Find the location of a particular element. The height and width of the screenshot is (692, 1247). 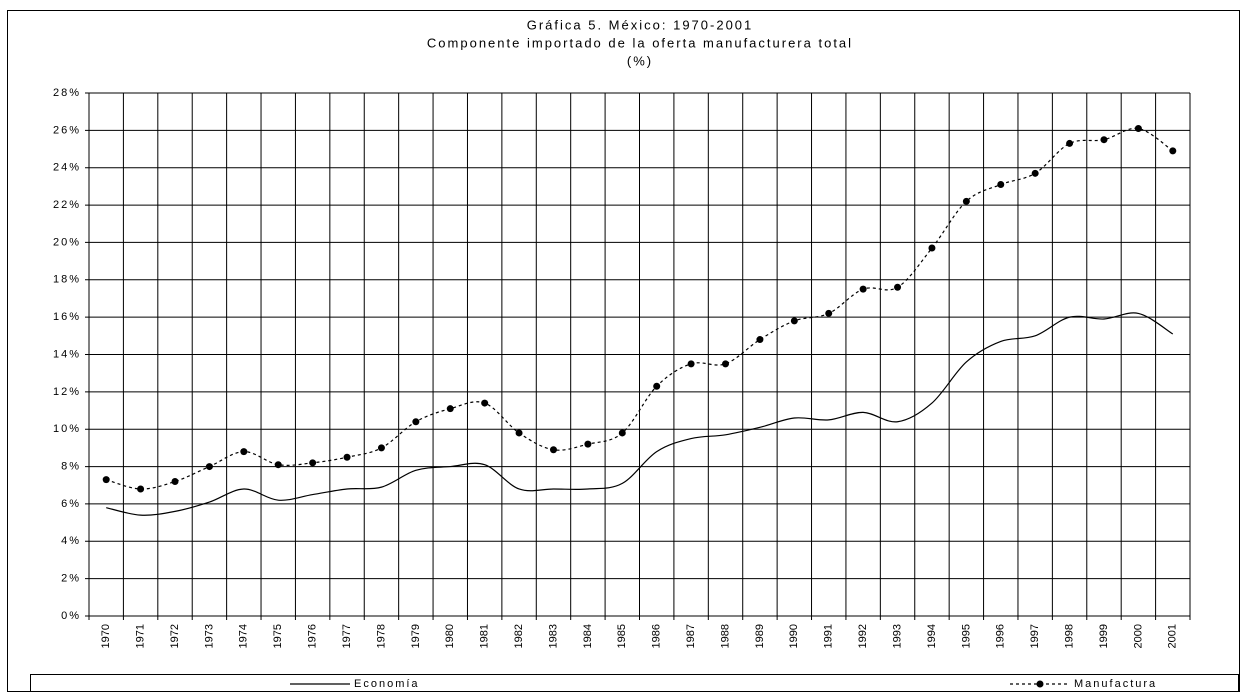

x-tick-label: 1991 is located at coordinates (829, 636).